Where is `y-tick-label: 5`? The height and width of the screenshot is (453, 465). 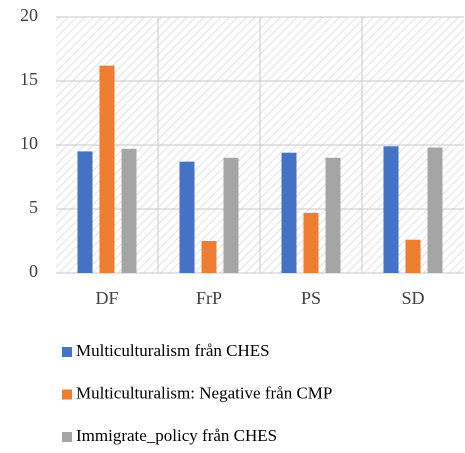
y-tick-label: 5 is located at coordinates (33, 207).